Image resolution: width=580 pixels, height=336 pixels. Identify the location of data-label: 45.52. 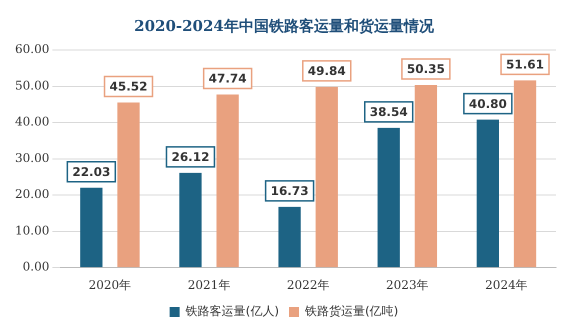
(129, 87).